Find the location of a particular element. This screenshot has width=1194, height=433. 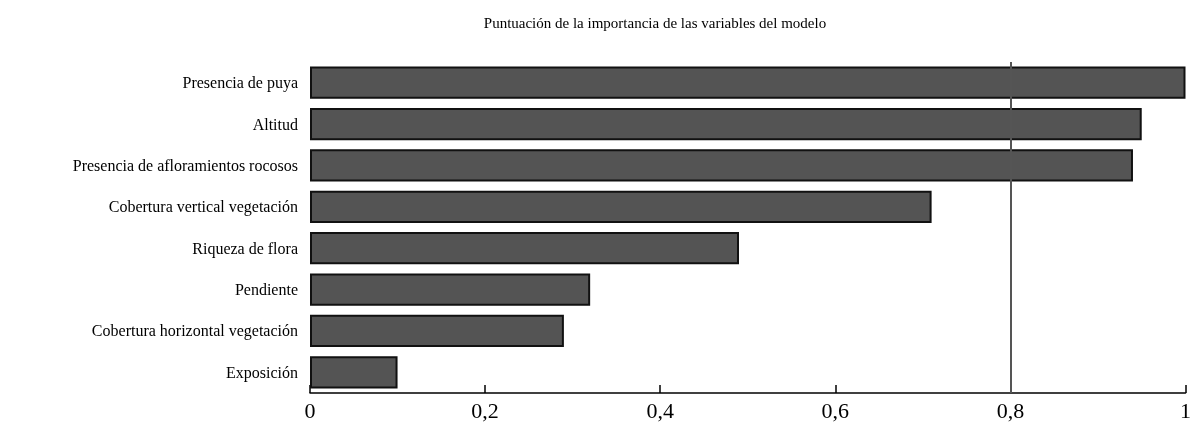

y-tick-label: Cobertura horizontal vegetación is located at coordinates (194, 331).